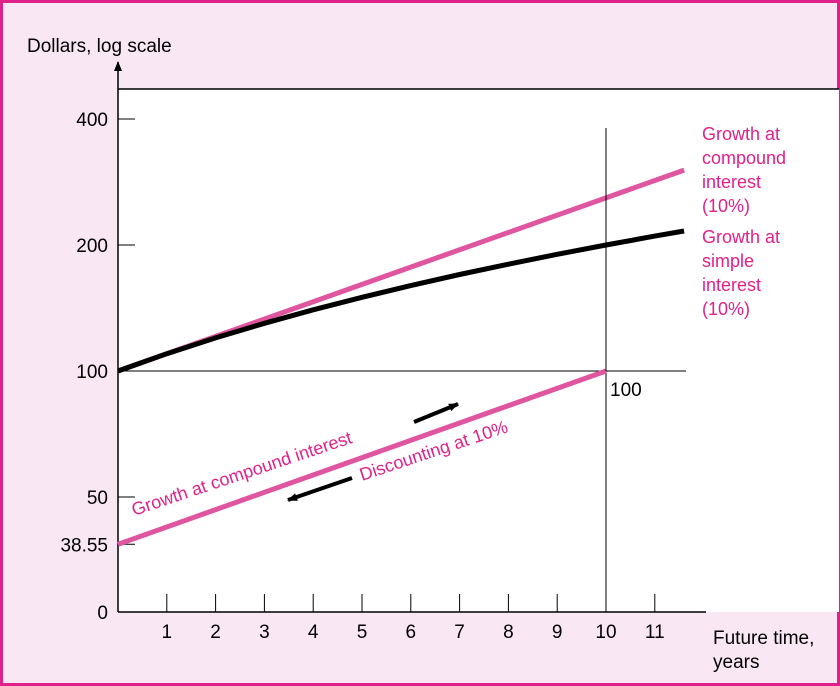  Describe the element at coordinates (626, 390) in the screenshot. I see `end-value-label: 100` at that location.